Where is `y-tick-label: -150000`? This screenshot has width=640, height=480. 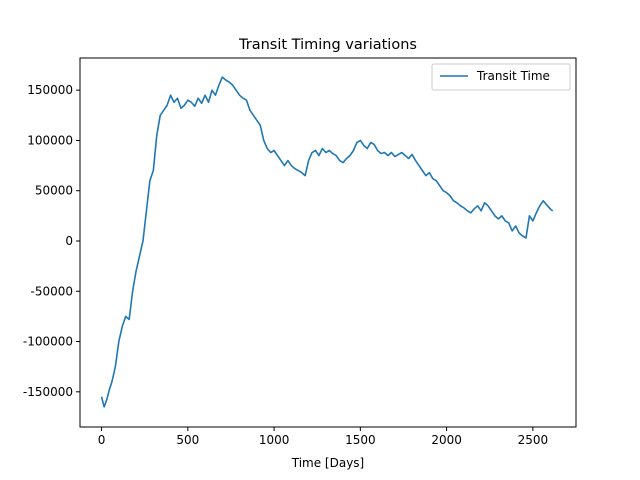 y-tick-label: -150000 is located at coordinates (48, 392).